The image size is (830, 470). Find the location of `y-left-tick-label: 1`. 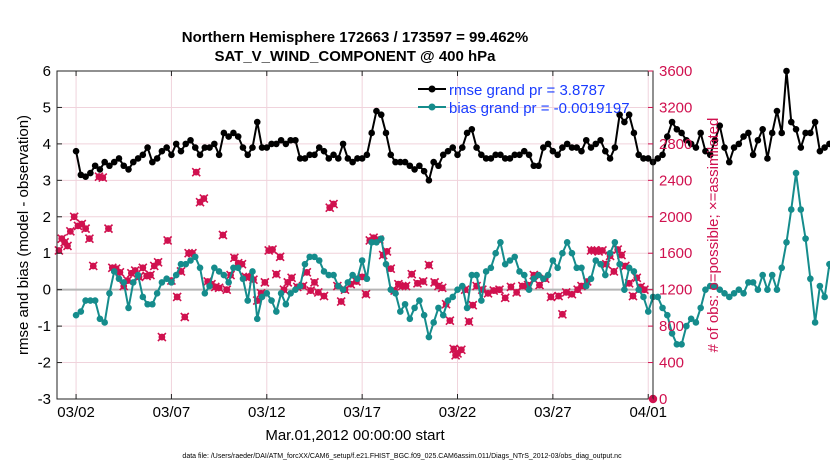

y-left-tick-label: 1 is located at coordinates (47, 253).